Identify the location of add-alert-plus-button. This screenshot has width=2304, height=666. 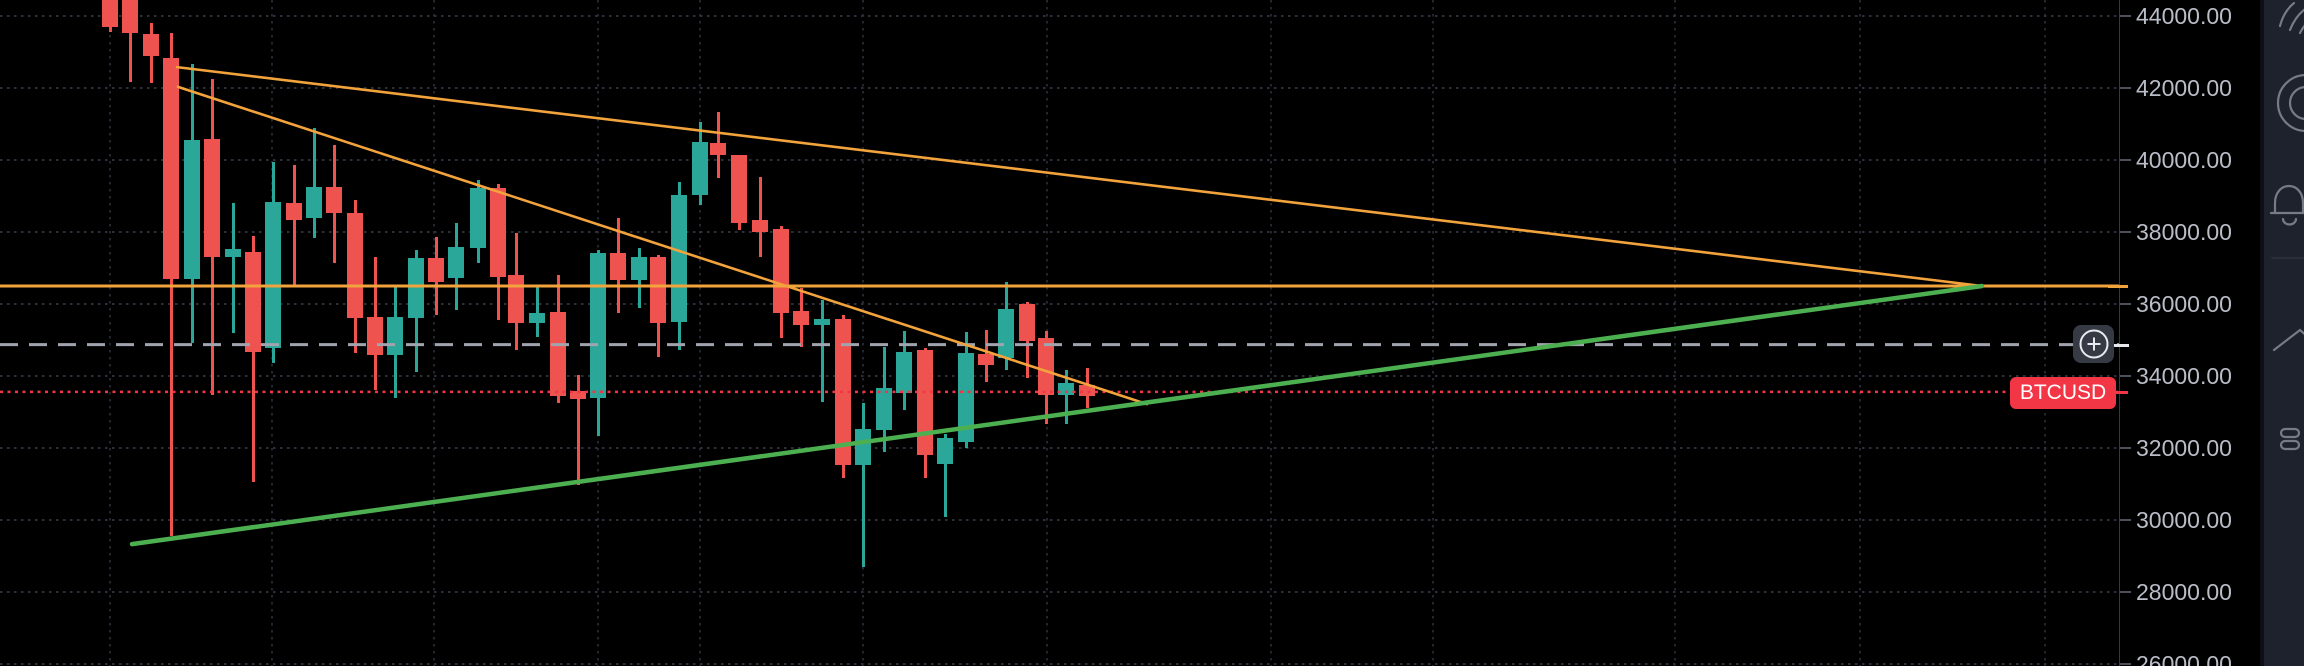
(2093, 344).